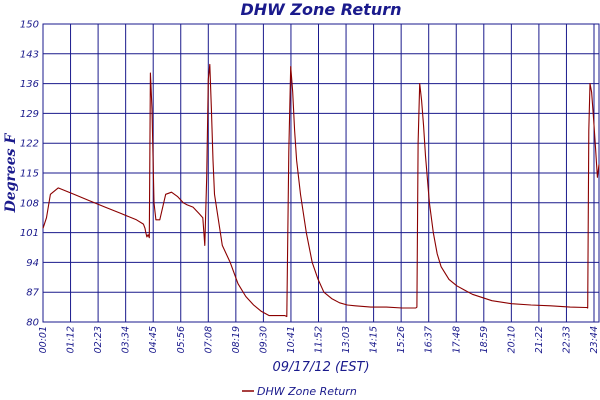 The width and height of the screenshot is (600, 400). Describe the element at coordinates (126, 339) in the screenshot. I see `x-tick-label: 03:34` at that location.